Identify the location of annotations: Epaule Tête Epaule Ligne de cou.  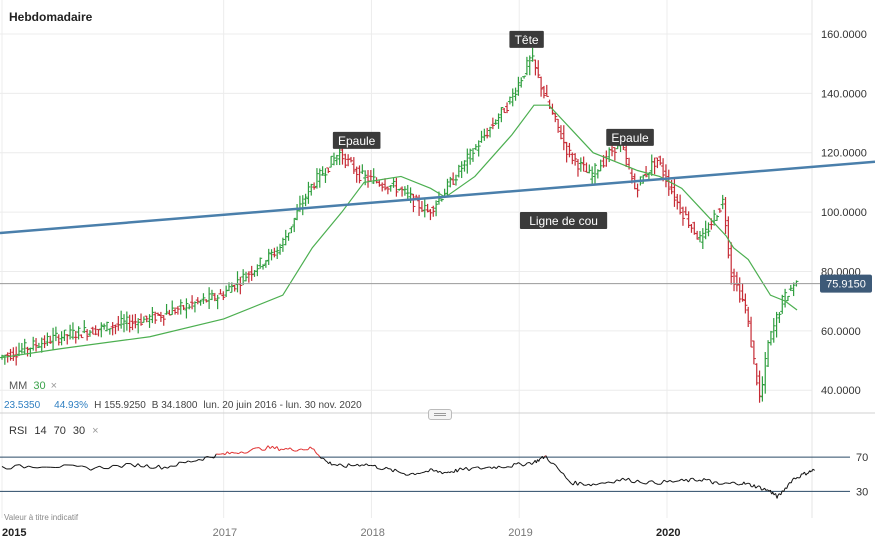
(493, 129).